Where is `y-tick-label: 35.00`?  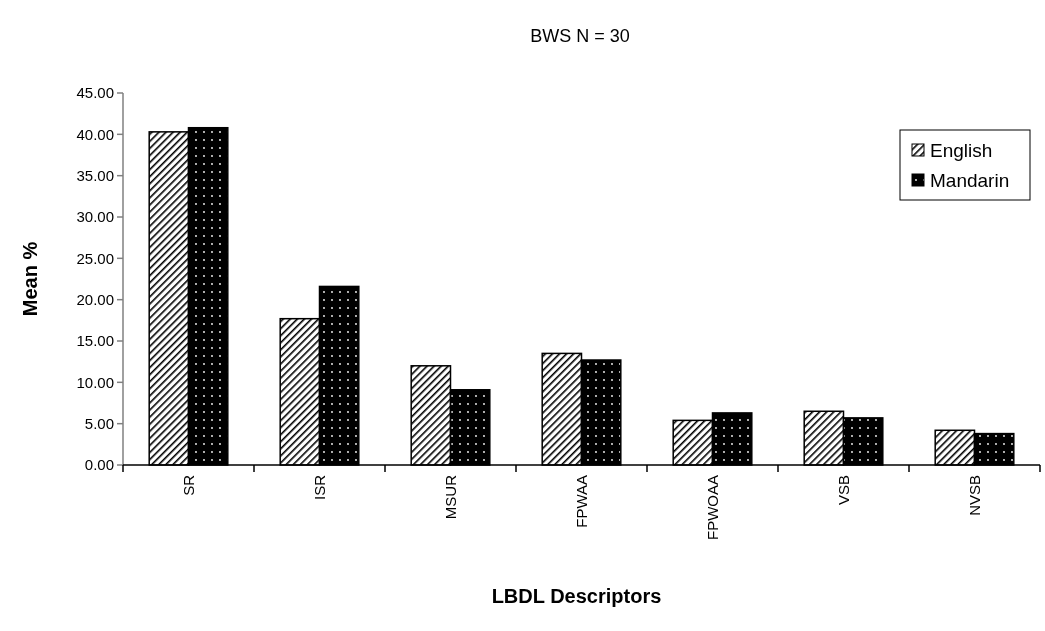
y-tick-label: 35.00 is located at coordinates (95, 175).